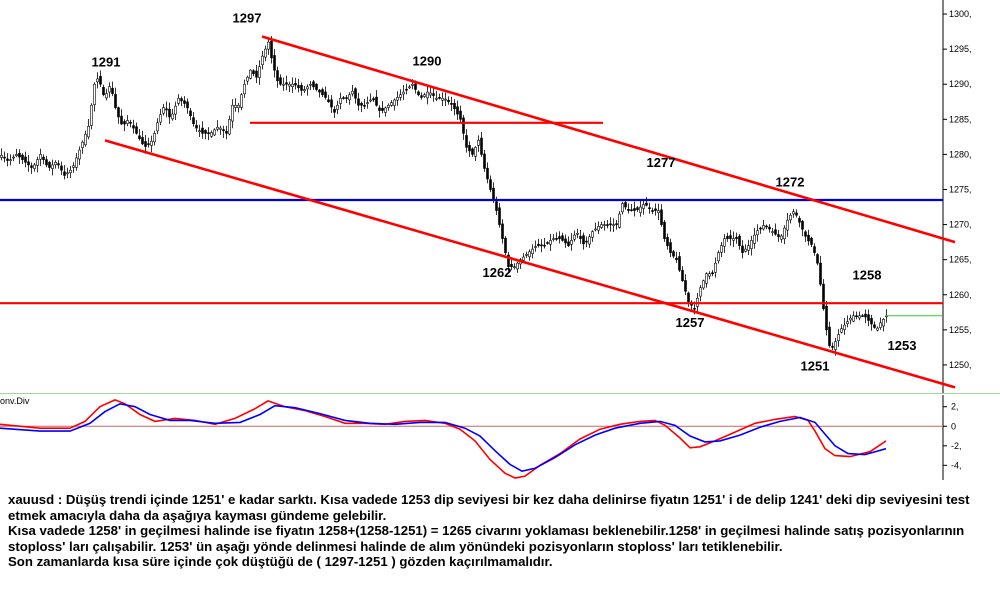 This screenshot has width=1000, height=602. Describe the element at coordinates (815, 366) in the screenshot. I see `price-annotation: 1251` at that location.